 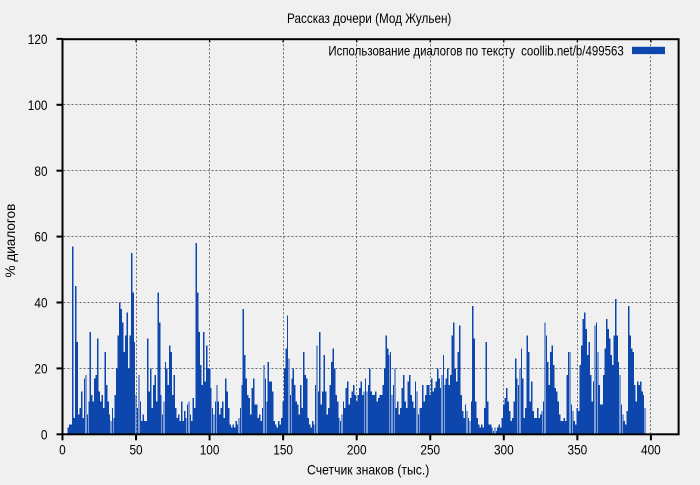 I want to click on svg-text: 300, so click(x=504, y=450).